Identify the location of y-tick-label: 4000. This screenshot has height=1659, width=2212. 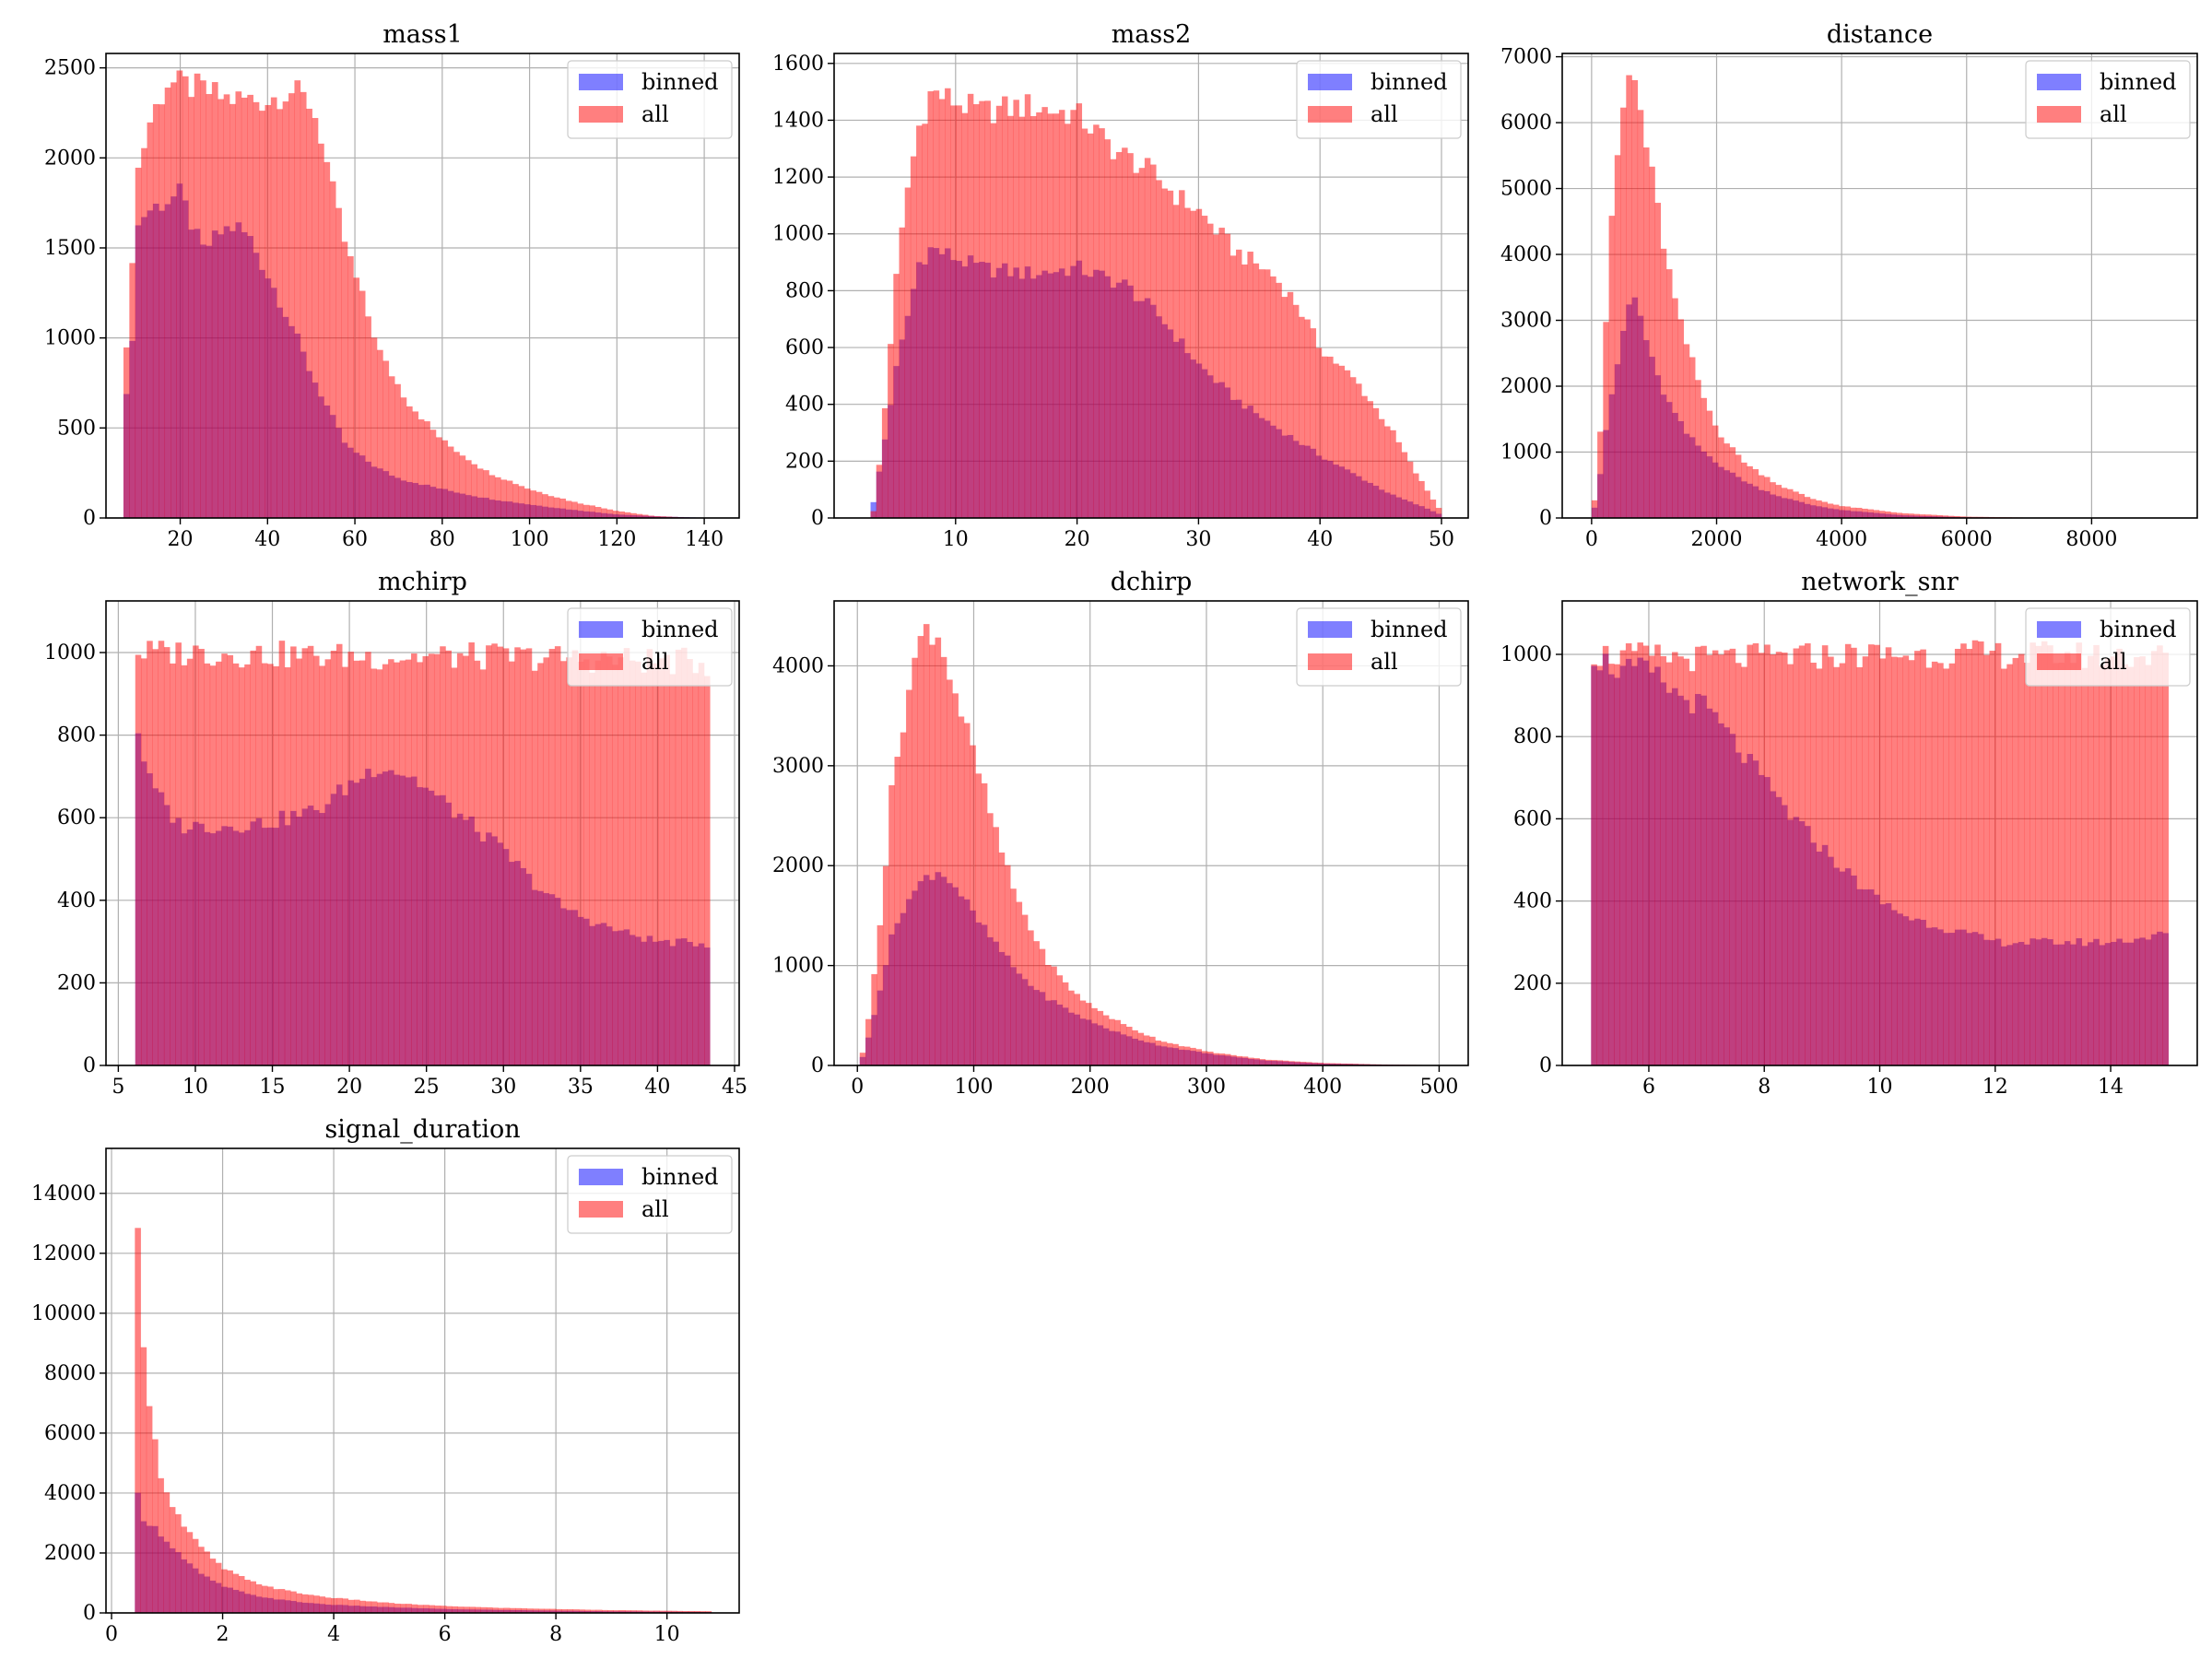
(798, 665).